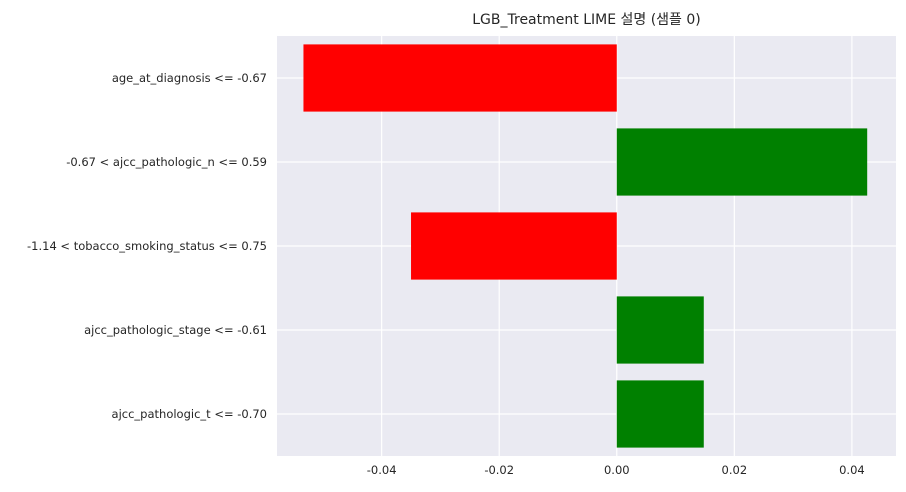 The image size is (906, 492). I want to click on y-tick-label-1: -0.67 < ajcc_pathologic_n <= 0.59, so click(166, 162).